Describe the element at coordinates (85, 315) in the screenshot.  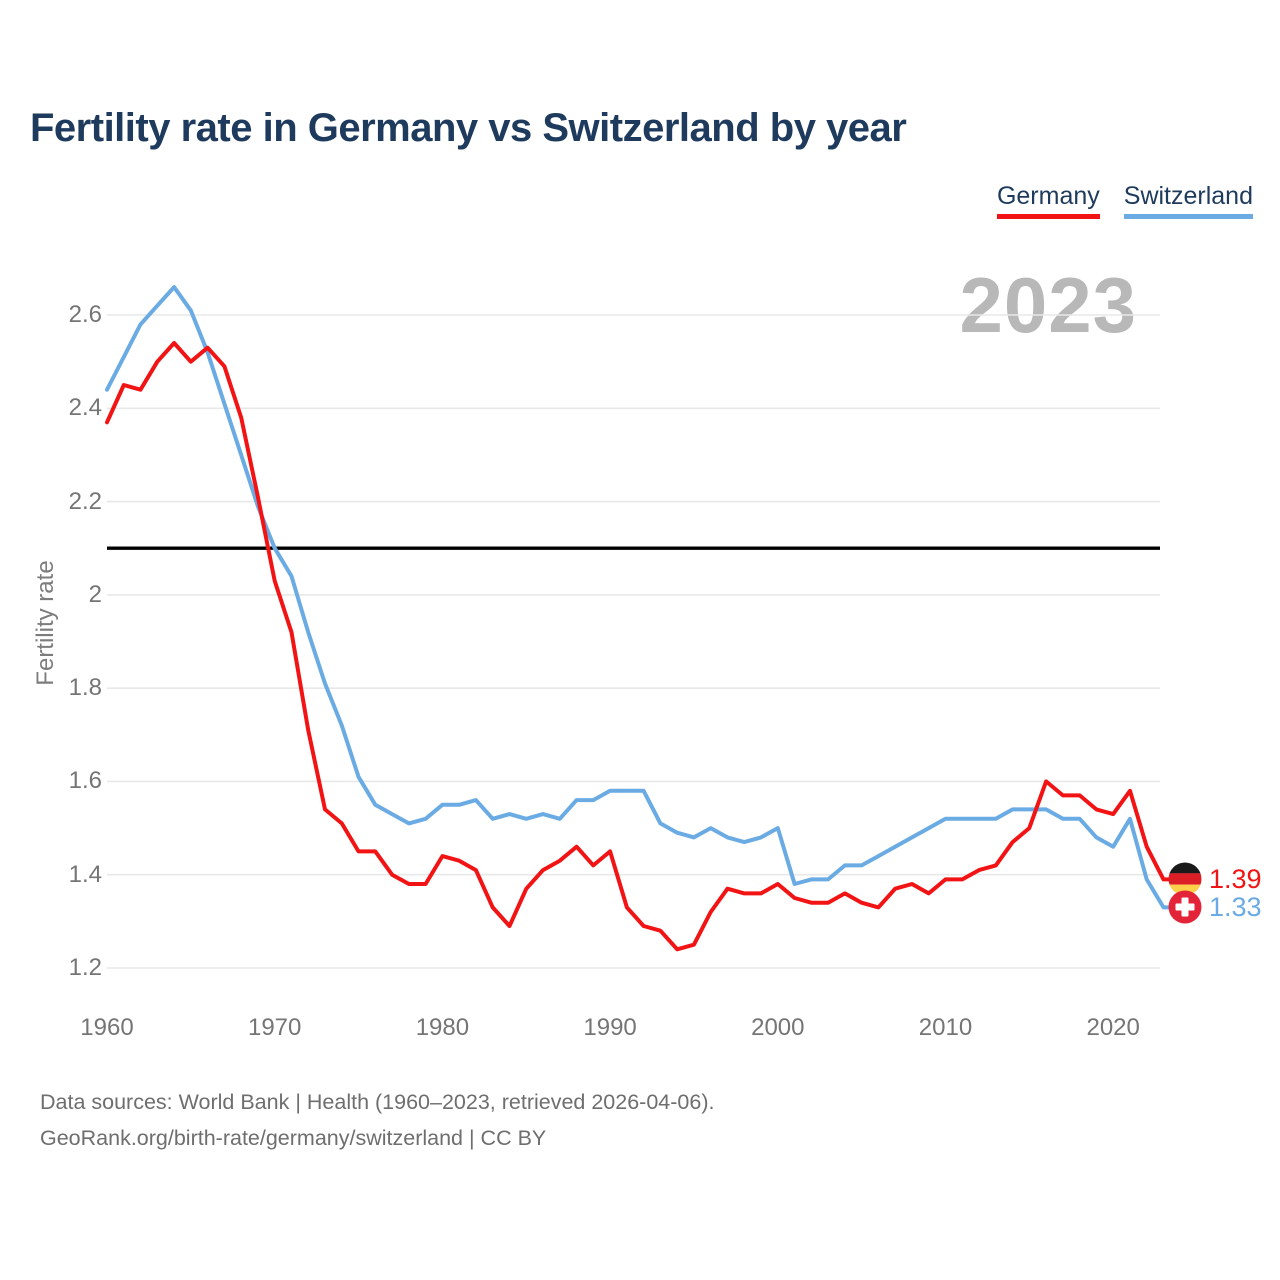
I see `y-tick-label-2.6: 2.6` at that location.